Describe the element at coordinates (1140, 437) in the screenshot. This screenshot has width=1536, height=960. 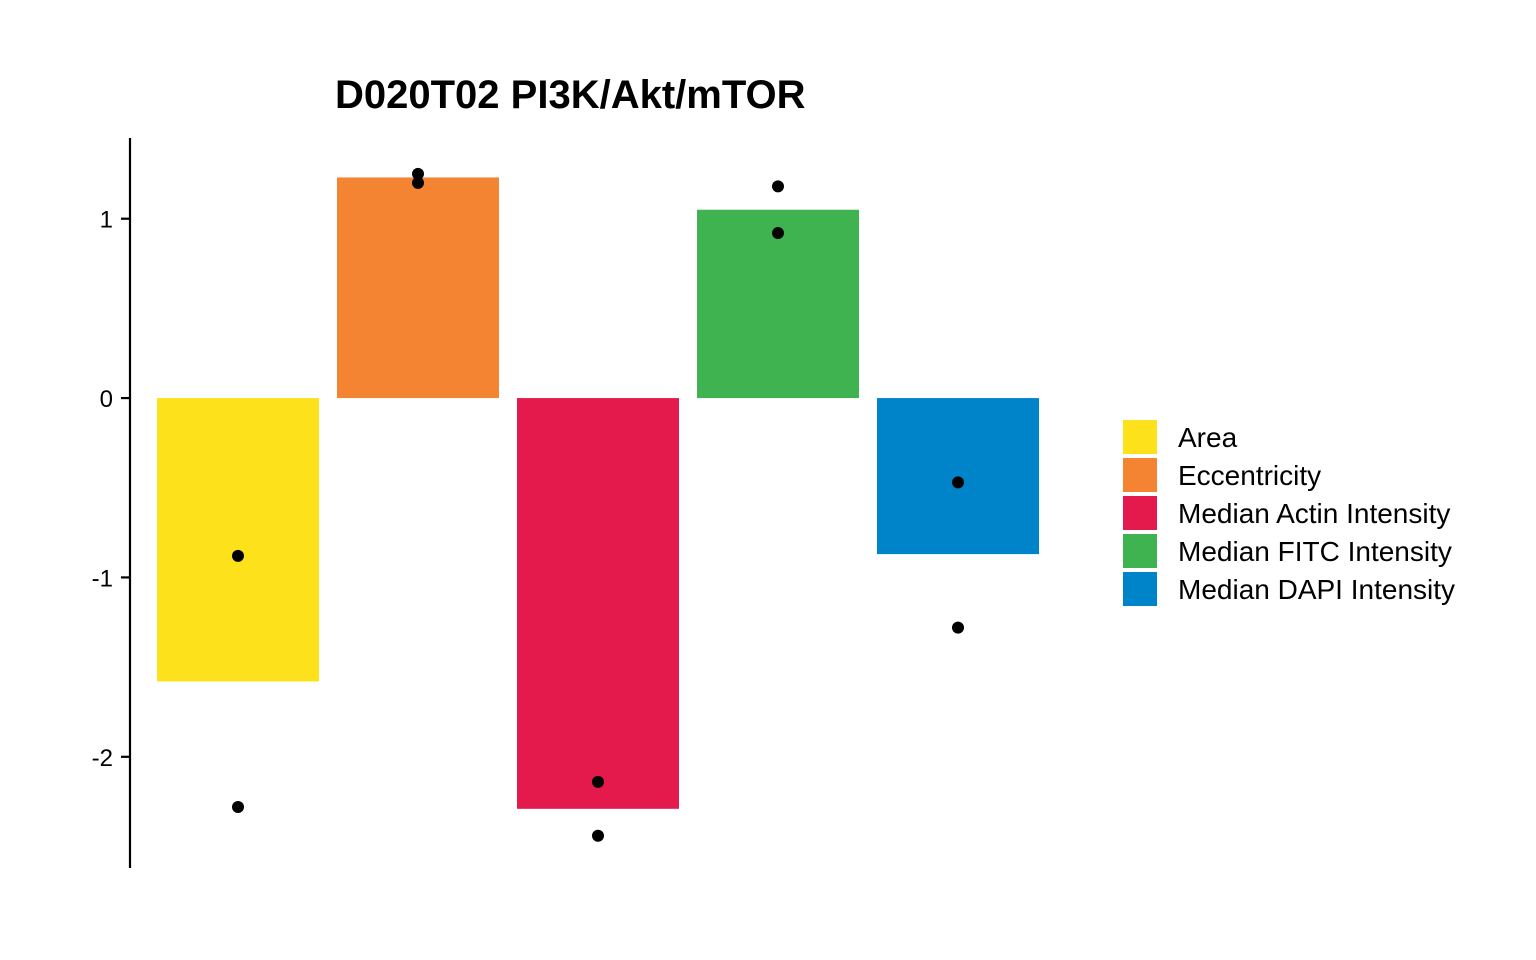
I see `legend-key-area` at that location.